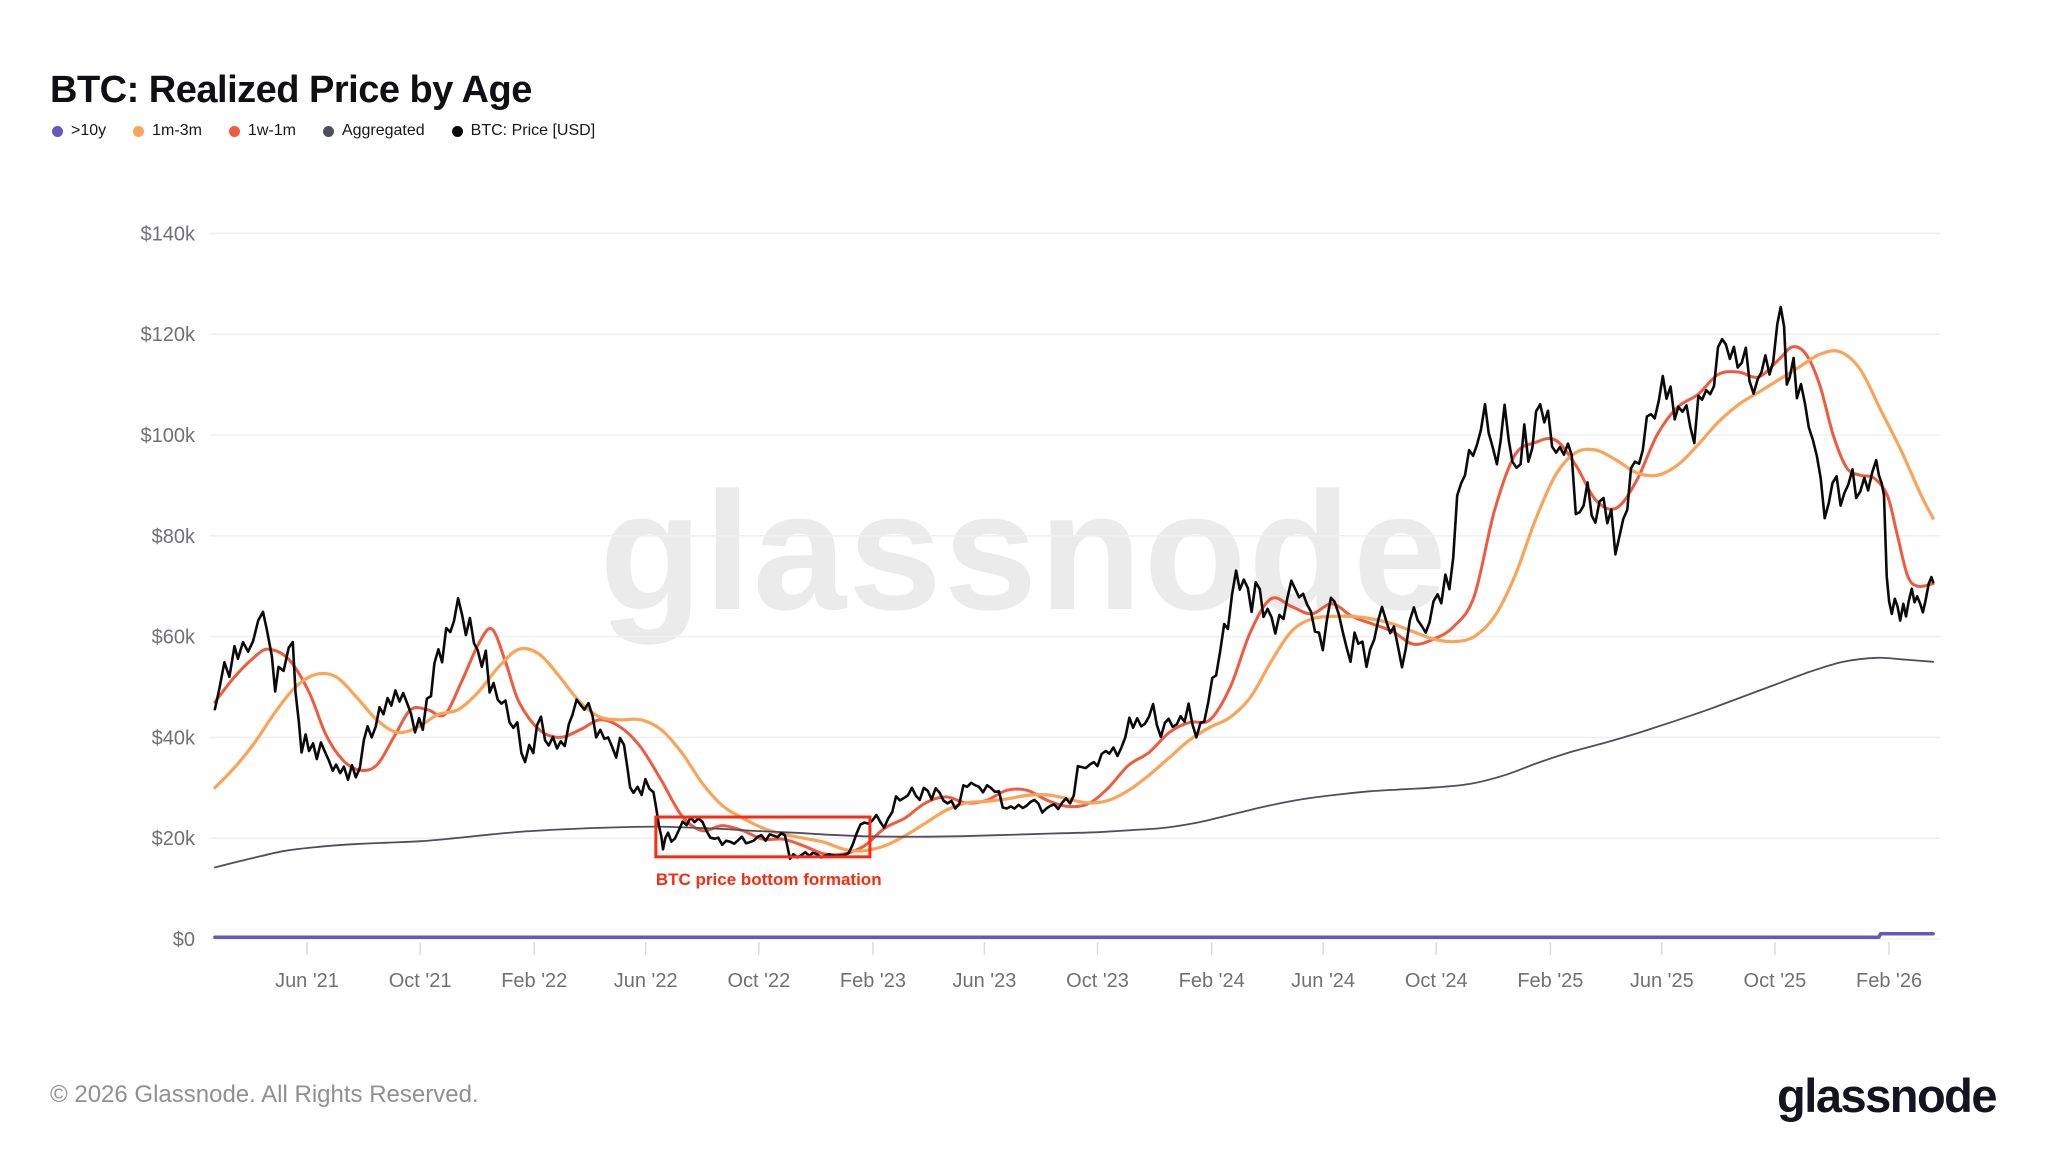 The width and height of the screenshot is (2048, 1152). Describe the element at coordinates (307, 981) in the screenshot. I see `x-axis-label: Jun '21` at that location.